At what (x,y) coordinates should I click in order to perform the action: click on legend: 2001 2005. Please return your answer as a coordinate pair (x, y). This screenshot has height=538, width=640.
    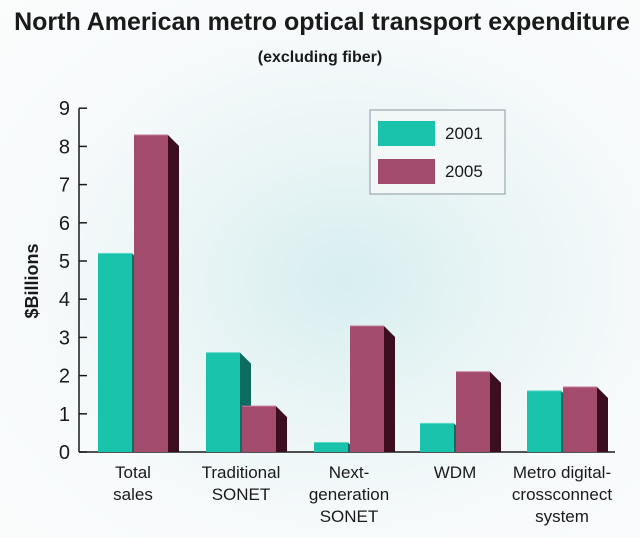
    Looking at the image, I should click on (437, 152).